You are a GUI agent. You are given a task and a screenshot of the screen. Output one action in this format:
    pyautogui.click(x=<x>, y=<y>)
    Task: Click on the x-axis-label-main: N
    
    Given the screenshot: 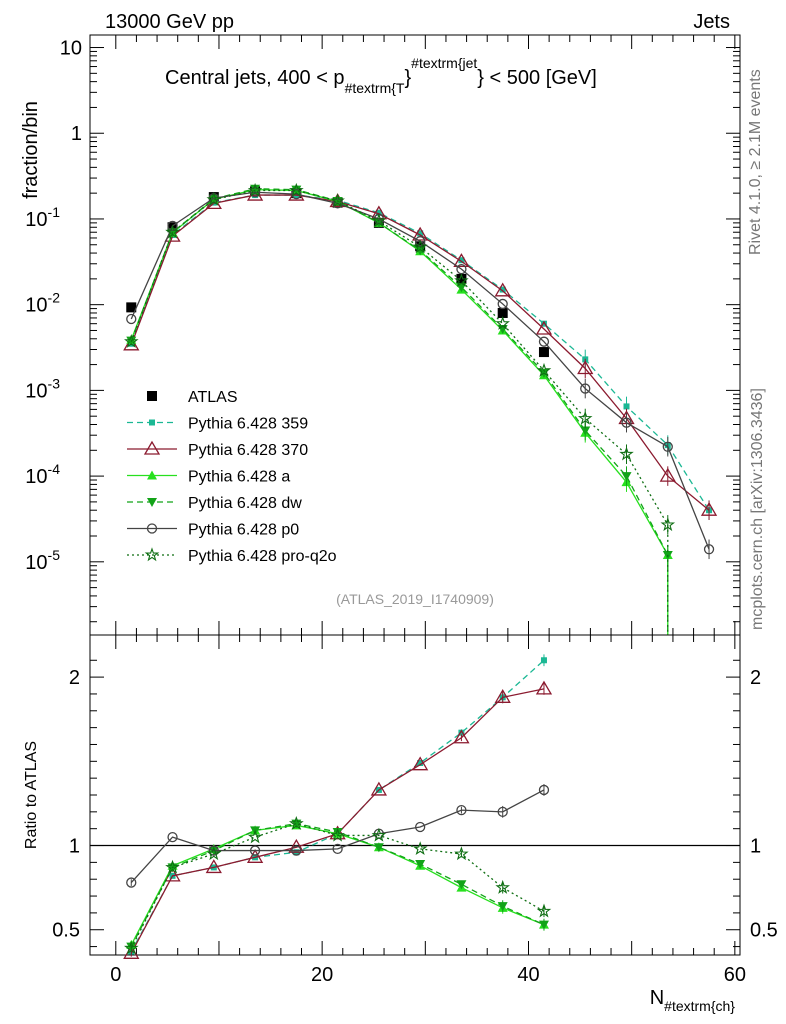 What is the action you would take?
    pyautogui.click(x=657, y=998)
    